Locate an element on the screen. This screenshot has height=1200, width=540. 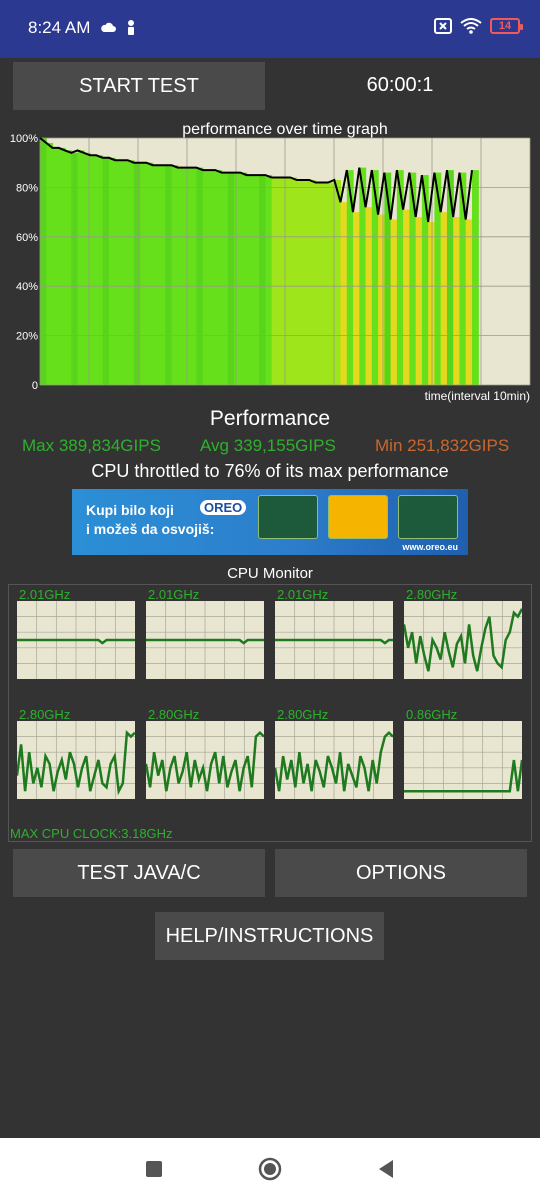
ad-line-2: i možeš da osvojiš: is located at coordinates (150, 529).